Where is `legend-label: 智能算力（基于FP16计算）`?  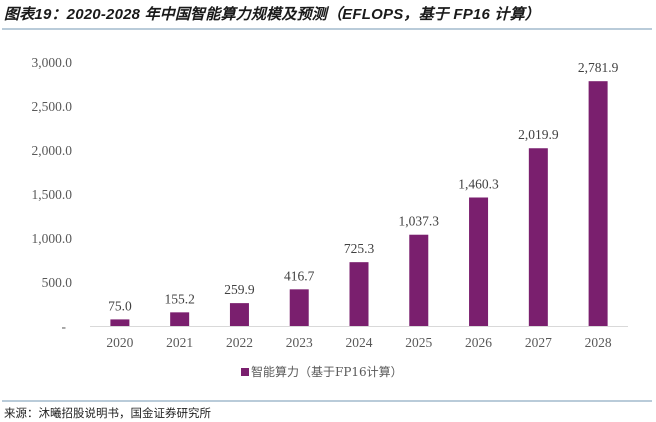 legend-label: 智能算力（基于FP16计算） is located at coordinates (327, 372).